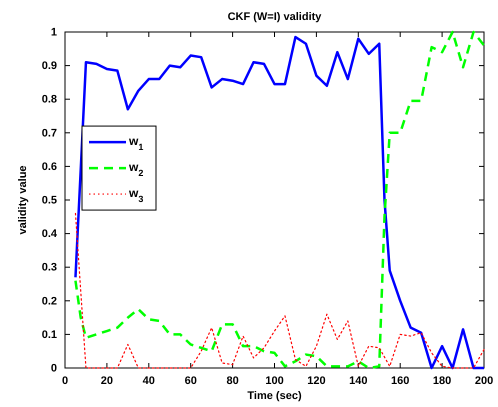 Image resolution: width=498 pixels, height=407 pixels. What do you see at coordinates (49, 200) in the screenshot?
I see `y-tick-label: 0.5` at bounding box center [49, 200].